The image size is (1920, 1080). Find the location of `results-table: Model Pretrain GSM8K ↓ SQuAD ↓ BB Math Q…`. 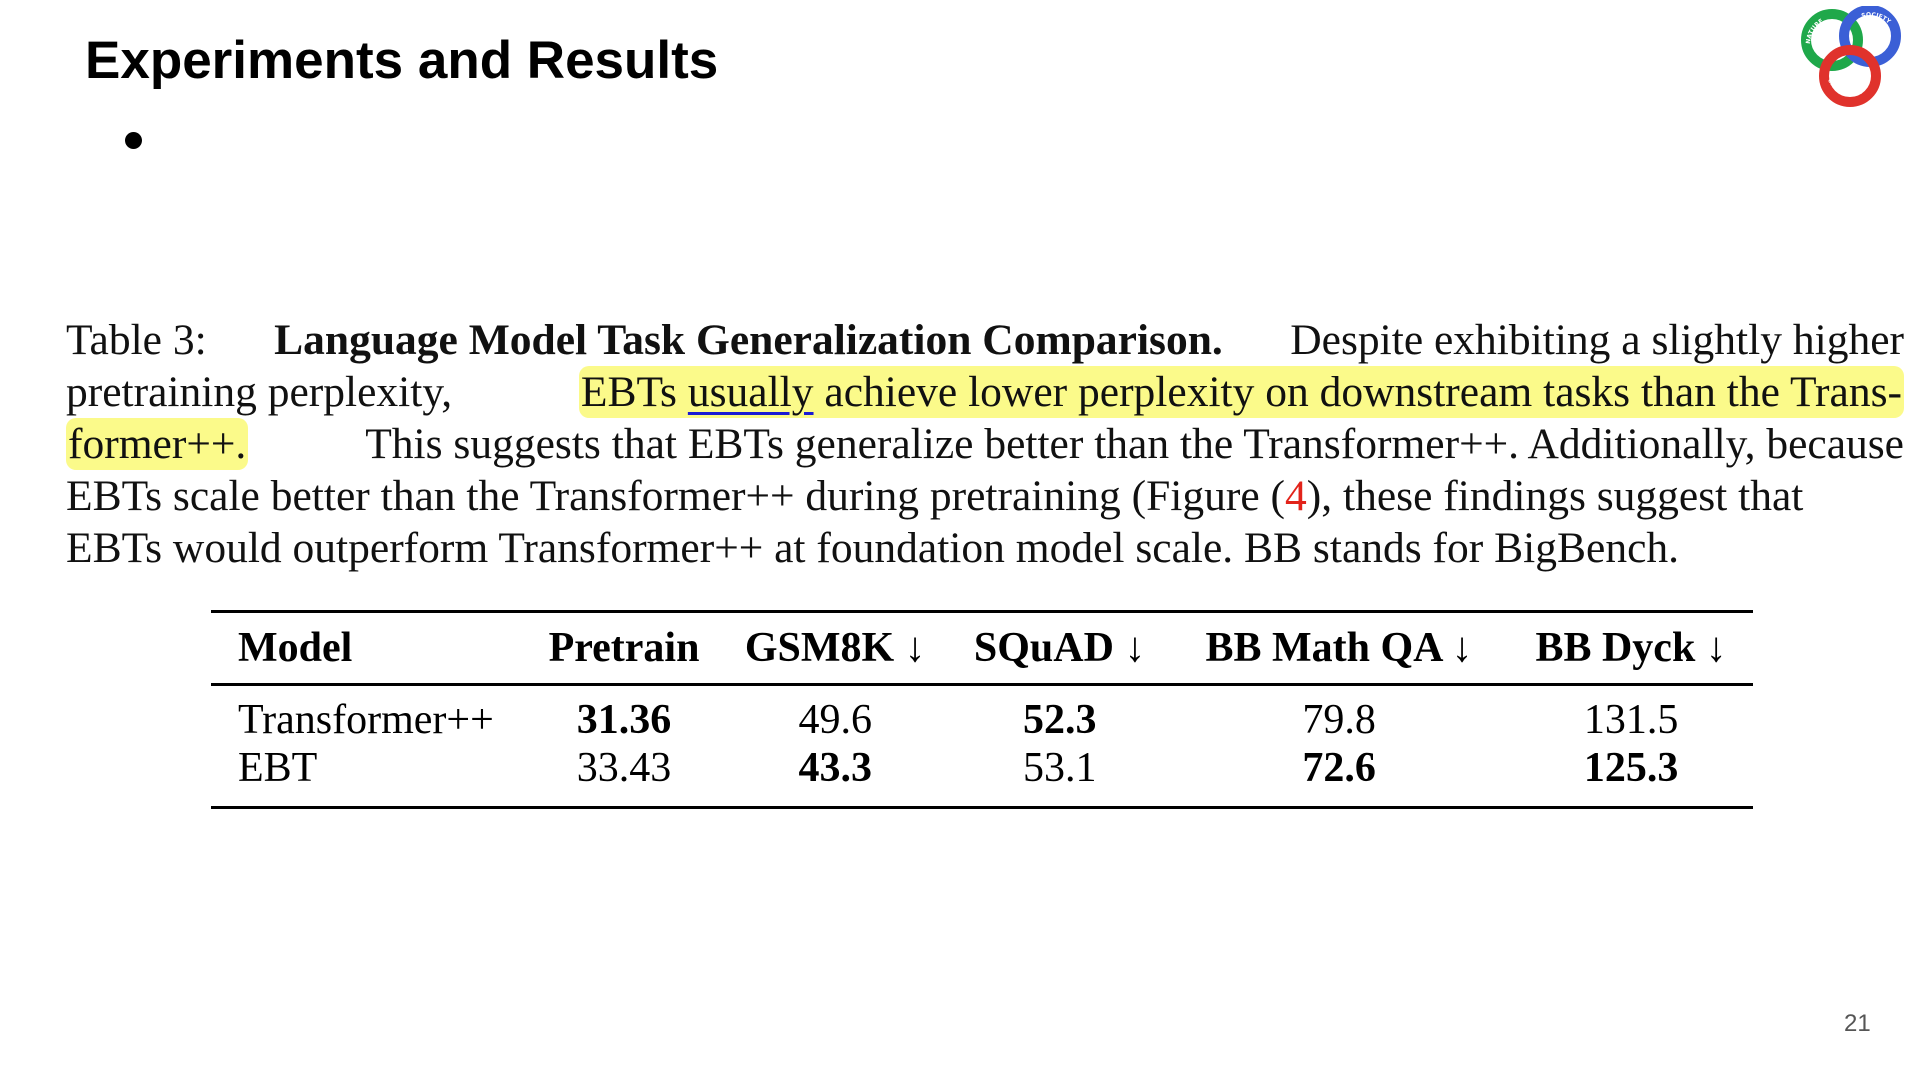

results-table: Model Pretrain GSM8K ↓ SQuAD ↓ BB Math Q… is located at coordinates (982, 709).